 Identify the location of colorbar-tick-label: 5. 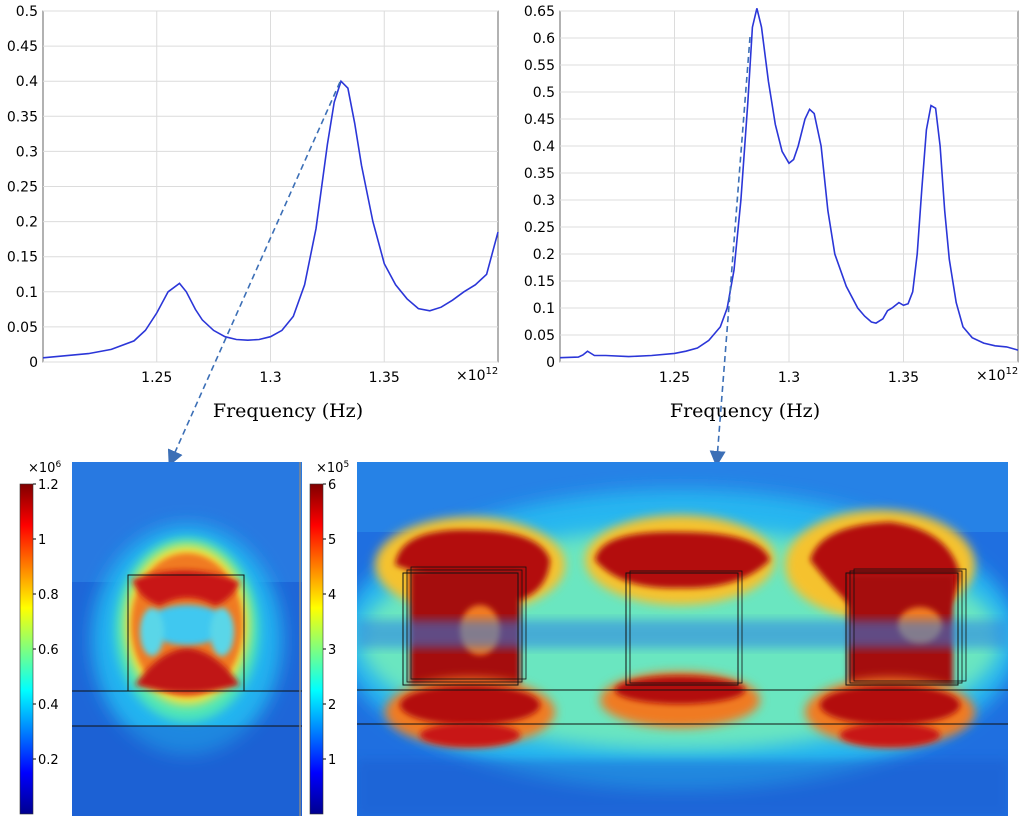
(332, 540).